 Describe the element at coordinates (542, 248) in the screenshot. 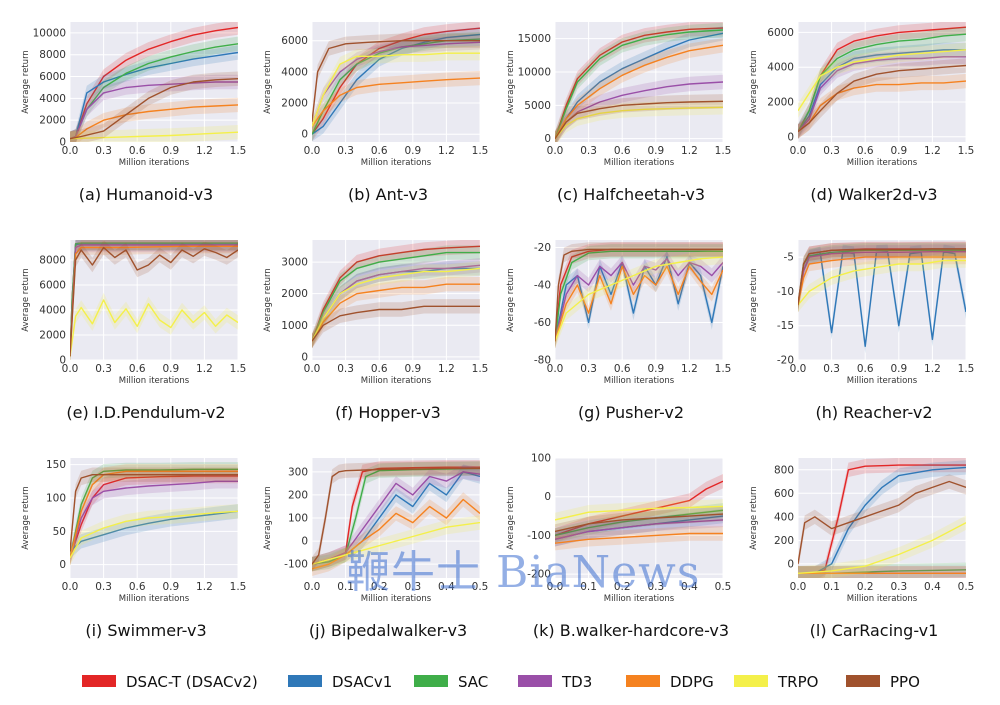

I see `y-tick-label: -20` at that location.